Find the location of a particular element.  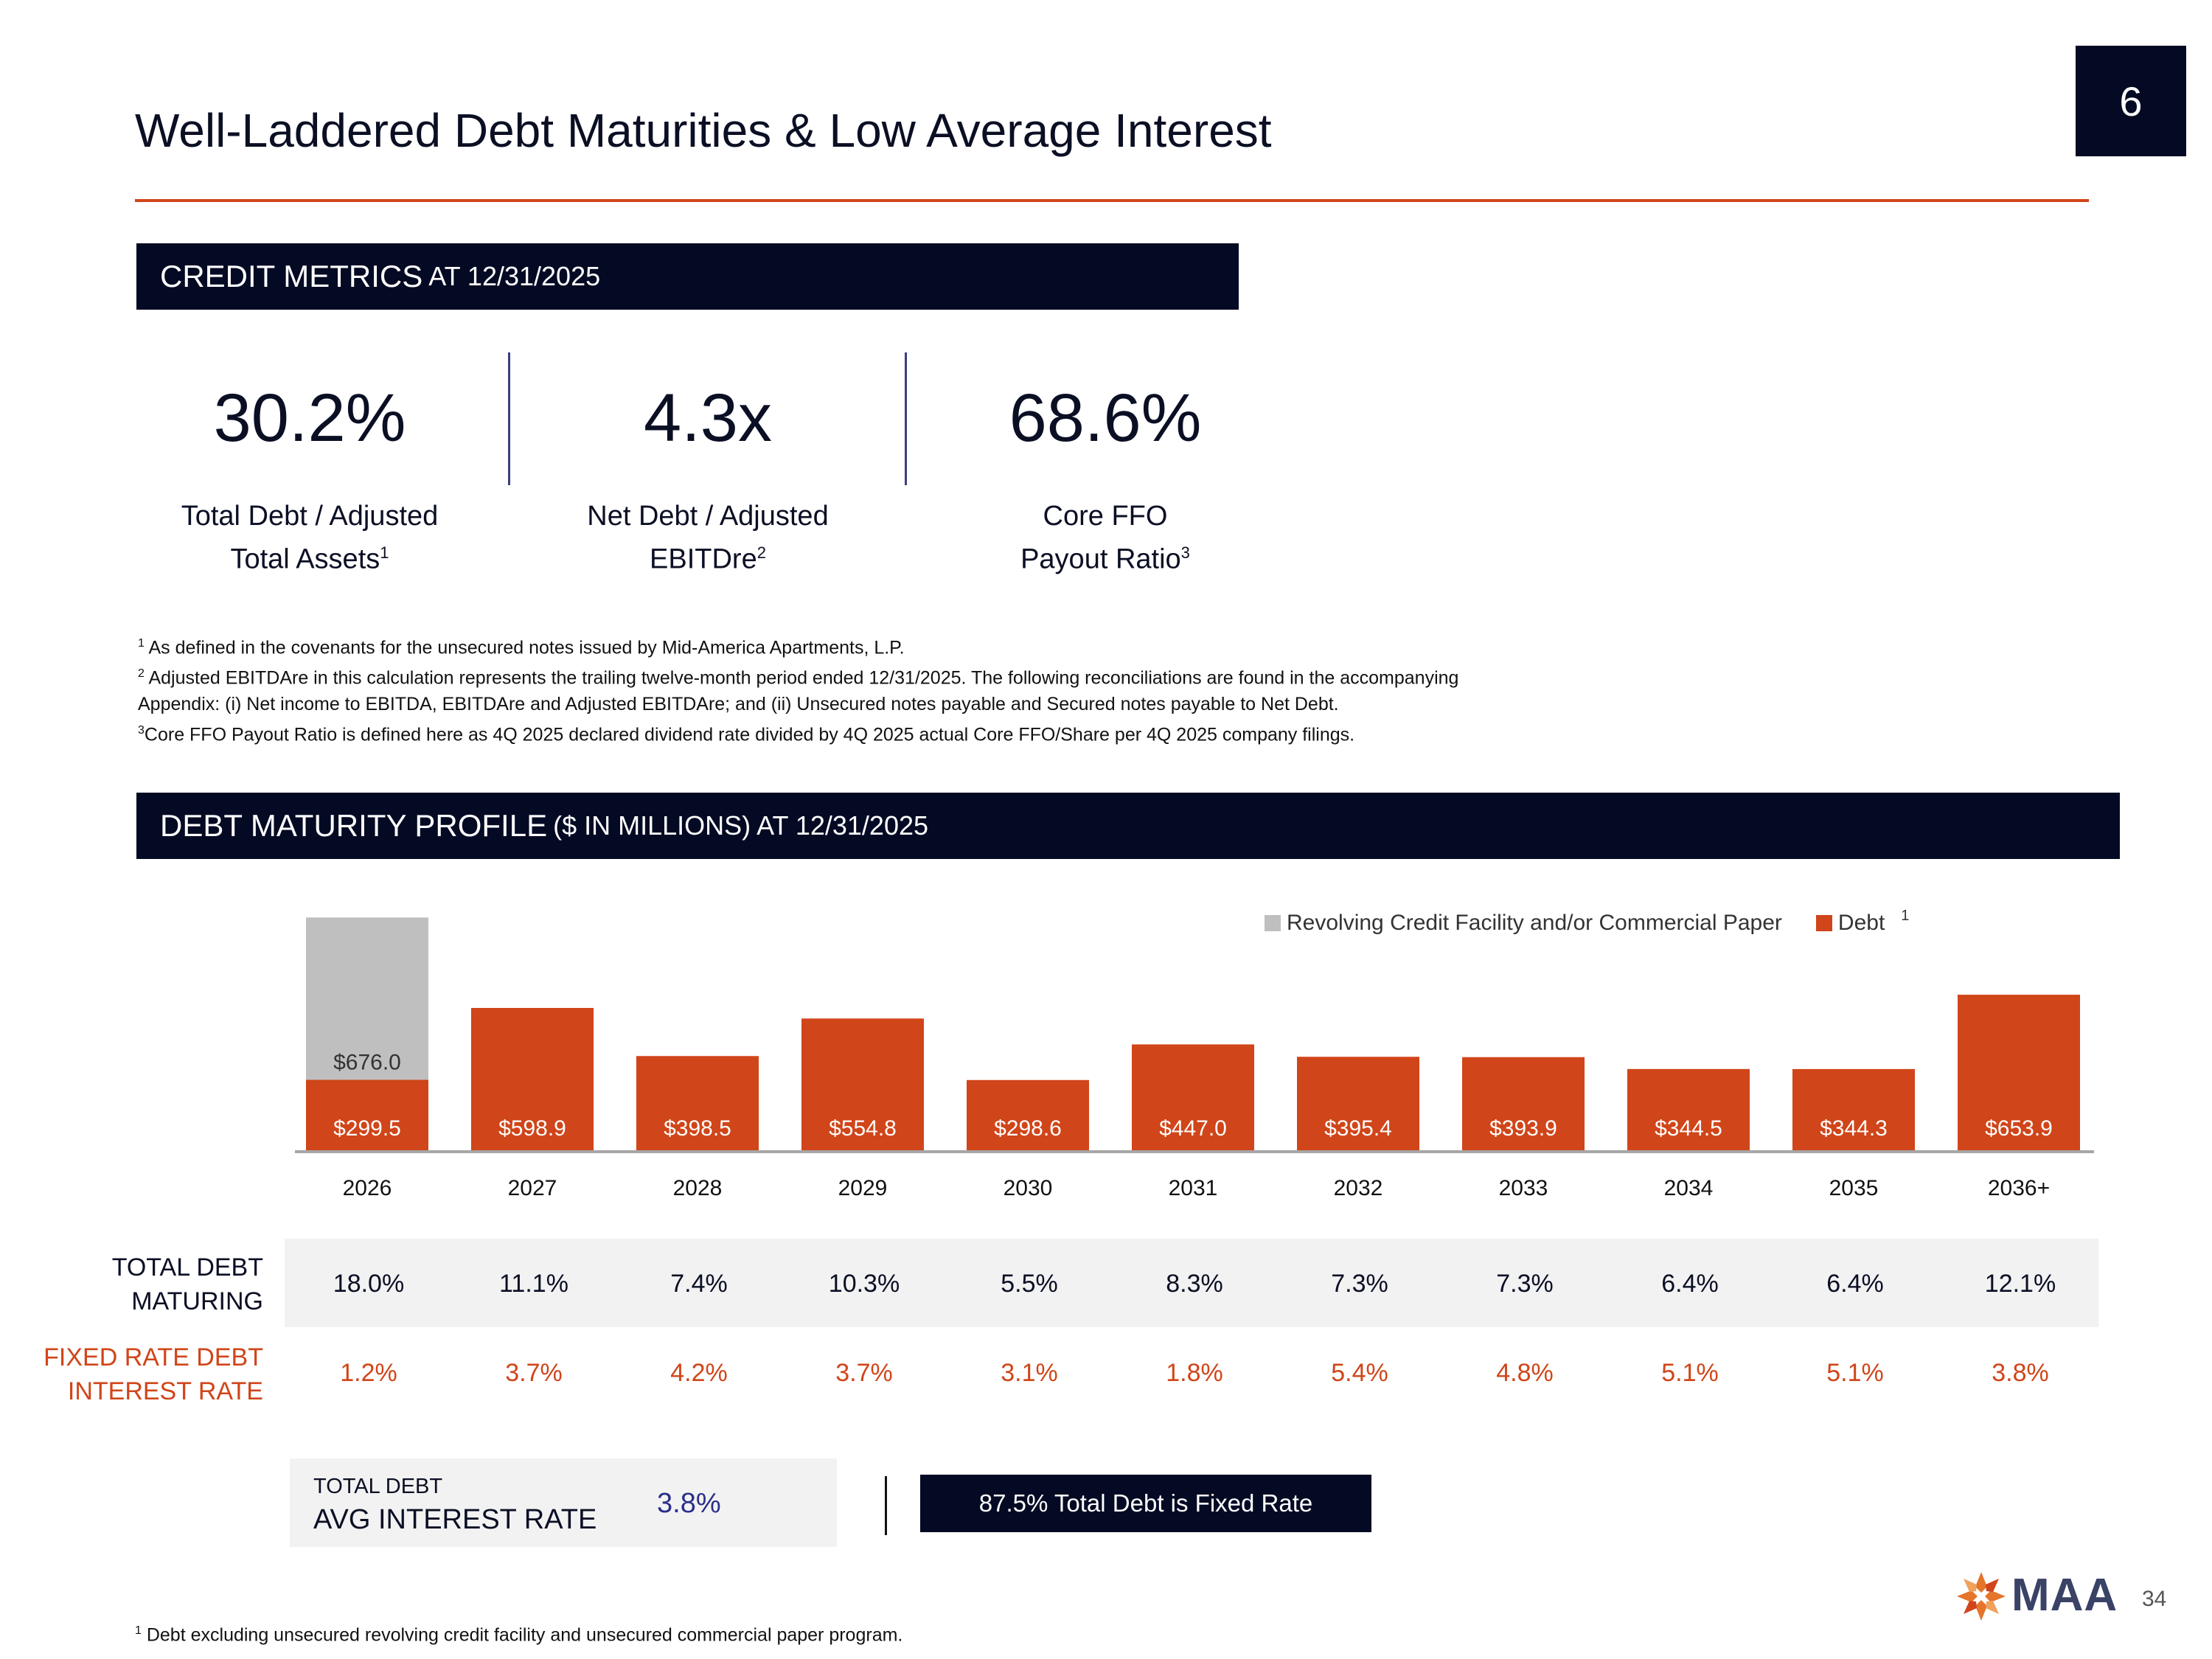

label-debt-2027: $598.9 is located at coordinates (532, 1128).